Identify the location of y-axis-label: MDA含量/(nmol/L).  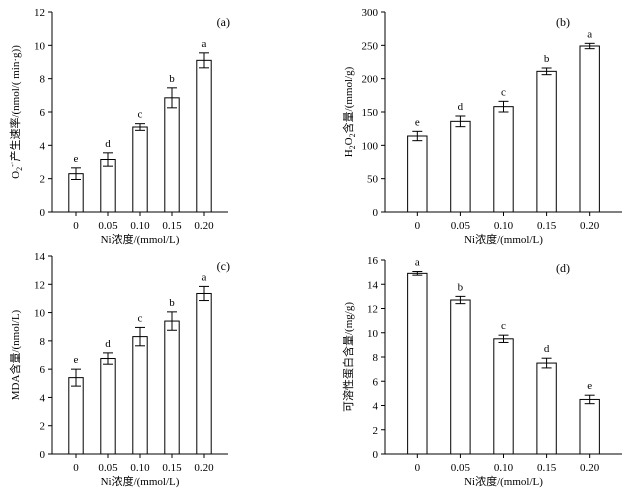
(15, 354).